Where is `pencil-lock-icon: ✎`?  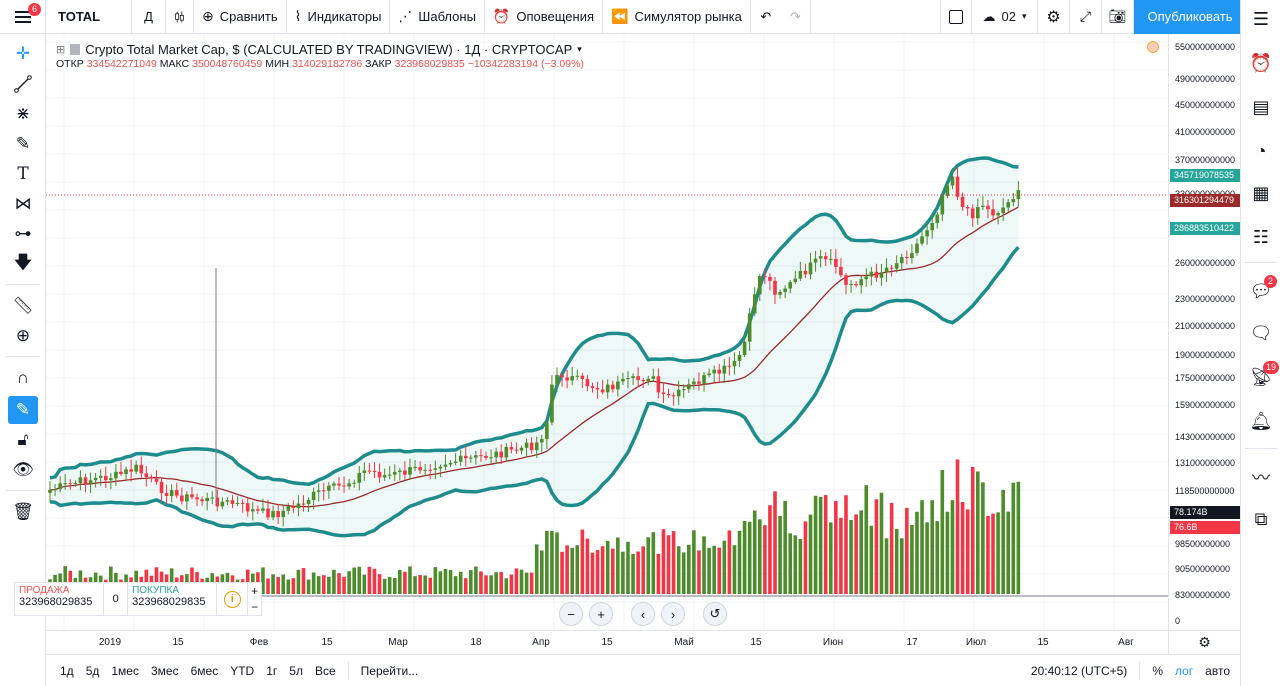
pencil-lock-icon: ✎ is located at coordinates (23, 409).